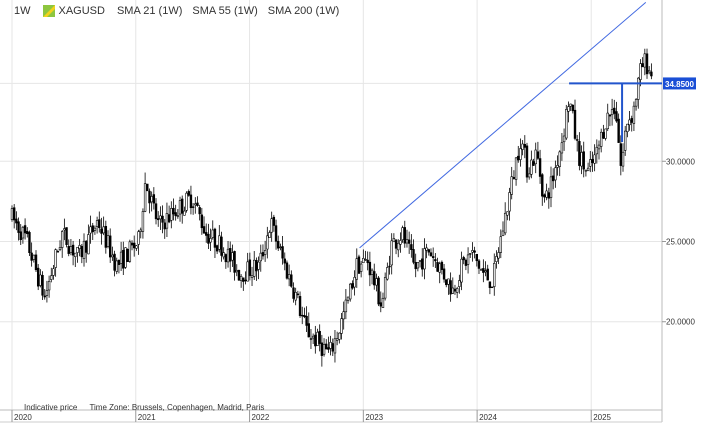 The image size is (703, 446). Describe the element at coordinates (303, 11) in the screenshot. I see `indicator-sma-200: SMA 200 (1W)` at that location.